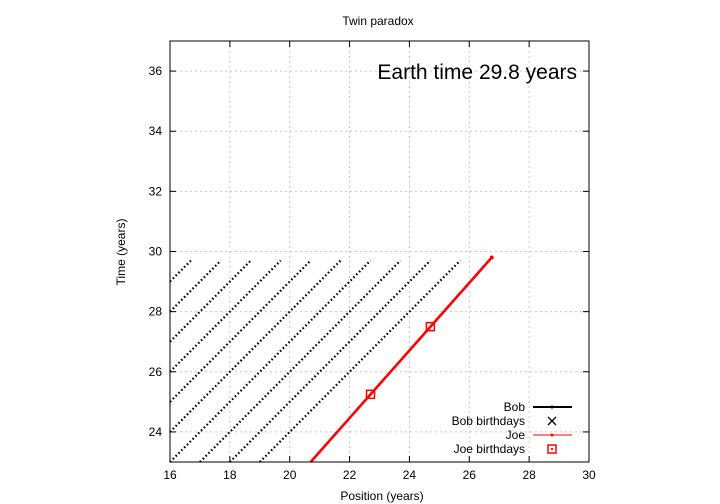 The height and width of the screenshot is (504, 720). Describe the element at coordinates (156, 131) in the screenshot. I see `y-tick-label: 34` at that location.